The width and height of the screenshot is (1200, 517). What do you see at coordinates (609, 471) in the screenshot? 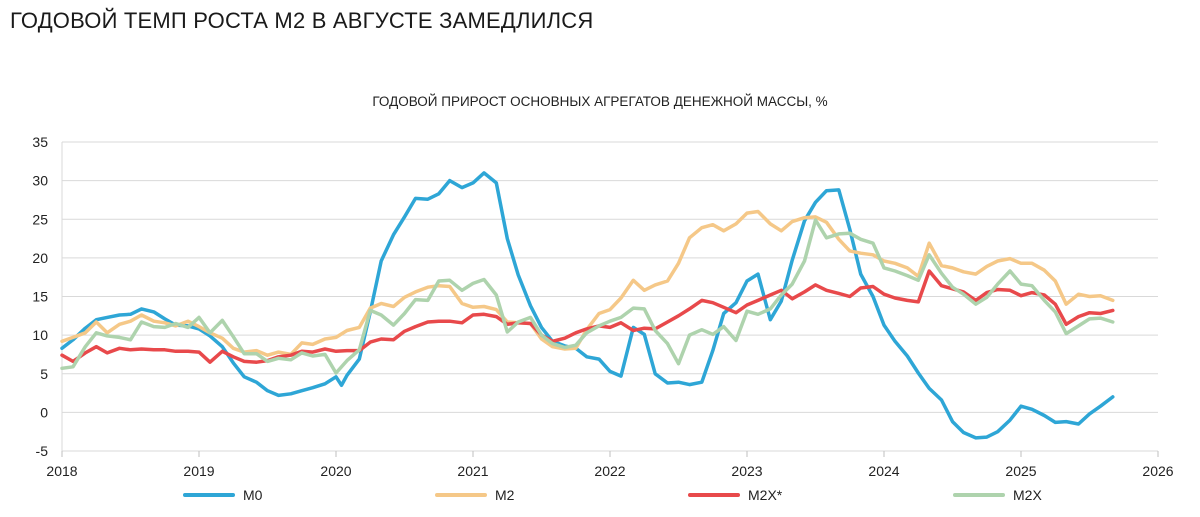
I see `x-tick-label: 2022` at bounding box center [609, 471].